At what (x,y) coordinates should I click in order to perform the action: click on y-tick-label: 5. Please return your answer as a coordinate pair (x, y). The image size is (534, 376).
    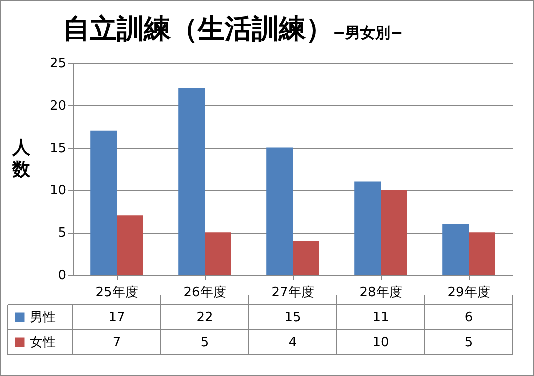
    Looking at the image, I should click on (62, 234).